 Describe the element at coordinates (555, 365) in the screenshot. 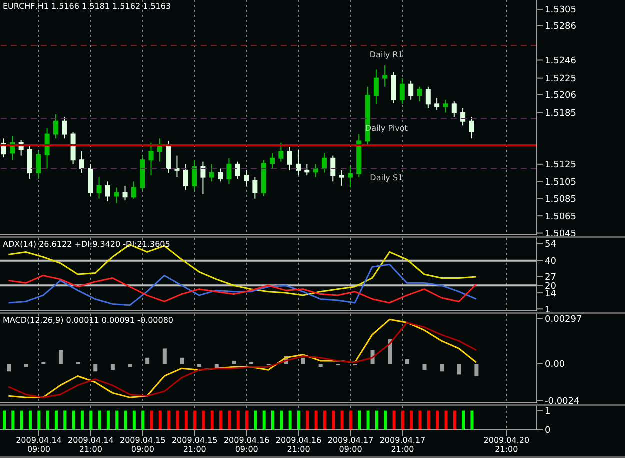

I see `y-tick-label: 0.00` at that location.